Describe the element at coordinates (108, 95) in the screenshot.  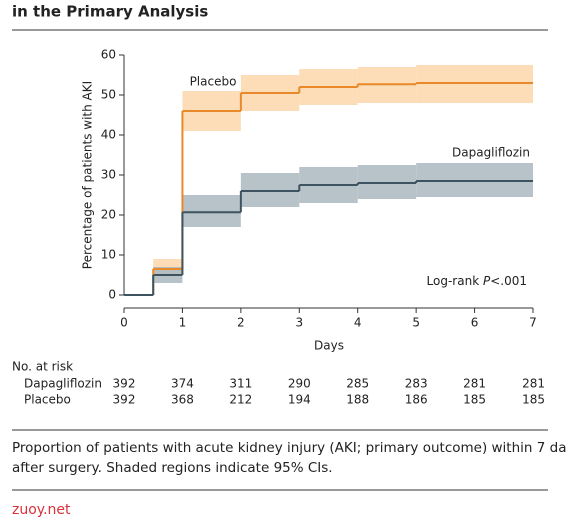
I see `y-tick-label: 50` at that location.